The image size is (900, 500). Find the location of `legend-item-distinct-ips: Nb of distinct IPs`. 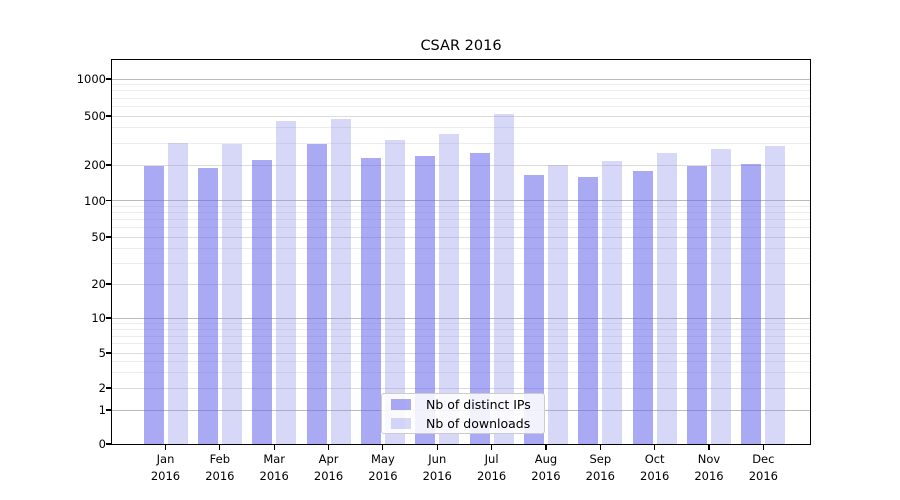

legend-item-distinct-ips: Nb of distinct IPs is located at coordinates (463, 404).